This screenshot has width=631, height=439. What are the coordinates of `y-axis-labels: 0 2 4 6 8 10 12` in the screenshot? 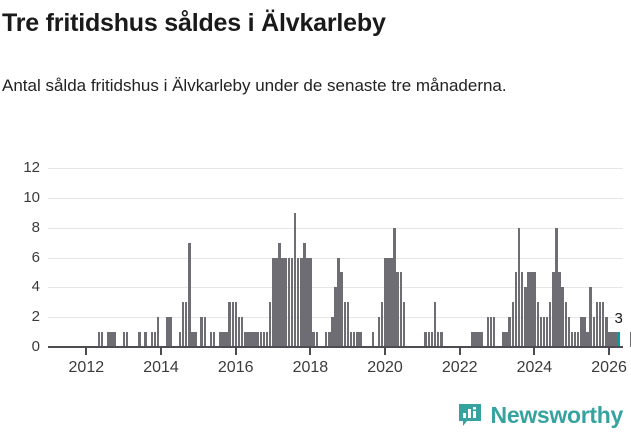 It's located at (20, 257).